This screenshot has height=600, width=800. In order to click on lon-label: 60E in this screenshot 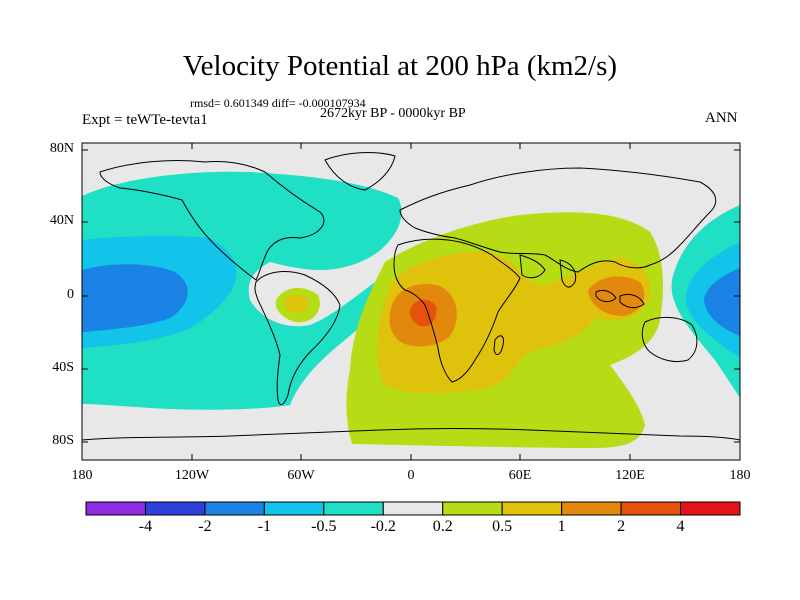, I will do `click(520, 475)`.